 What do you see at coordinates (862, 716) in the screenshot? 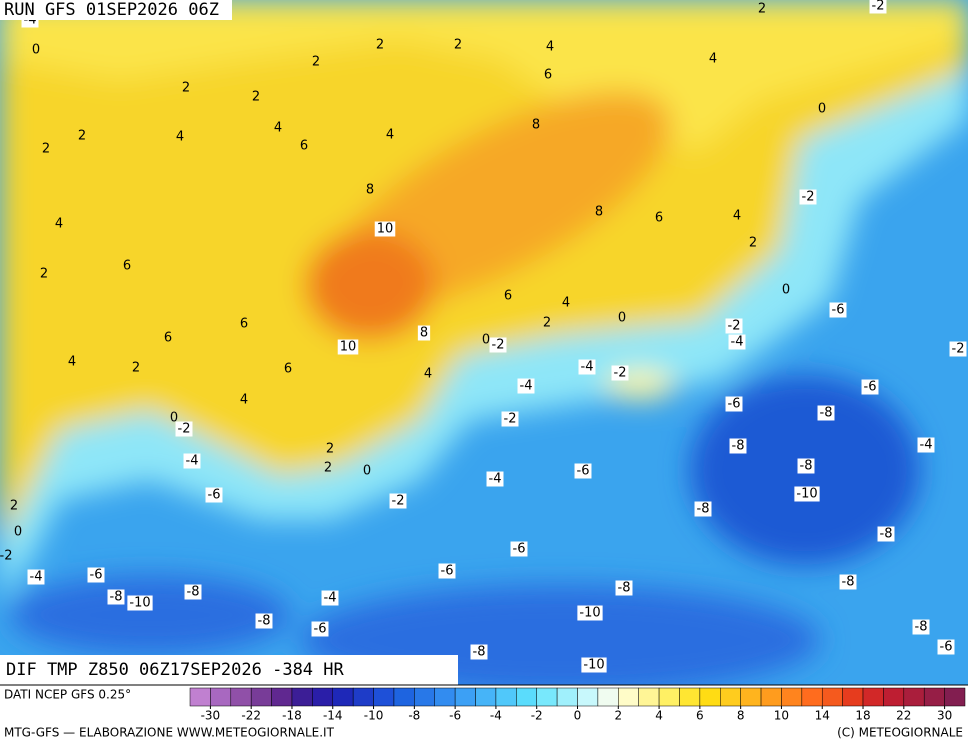
I see `legend-tick-label: 18` at bounding box center [862, 716].